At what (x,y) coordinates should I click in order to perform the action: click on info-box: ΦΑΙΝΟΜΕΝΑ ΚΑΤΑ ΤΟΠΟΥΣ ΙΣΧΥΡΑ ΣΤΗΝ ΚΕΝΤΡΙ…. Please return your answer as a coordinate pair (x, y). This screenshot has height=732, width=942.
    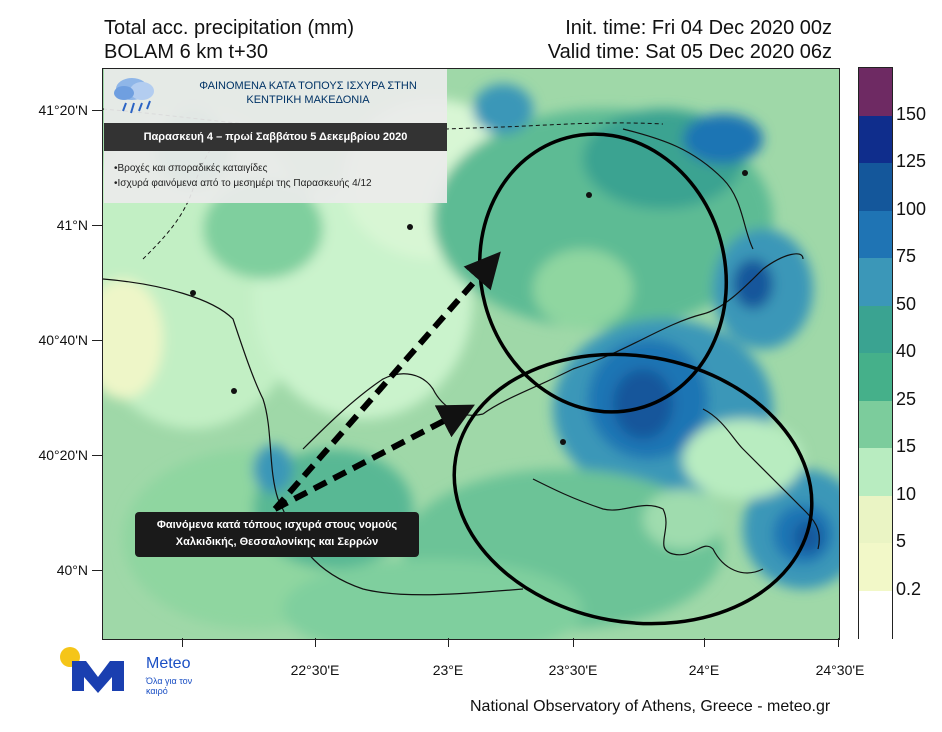
    Looking at the image, I should click on (275, 136).